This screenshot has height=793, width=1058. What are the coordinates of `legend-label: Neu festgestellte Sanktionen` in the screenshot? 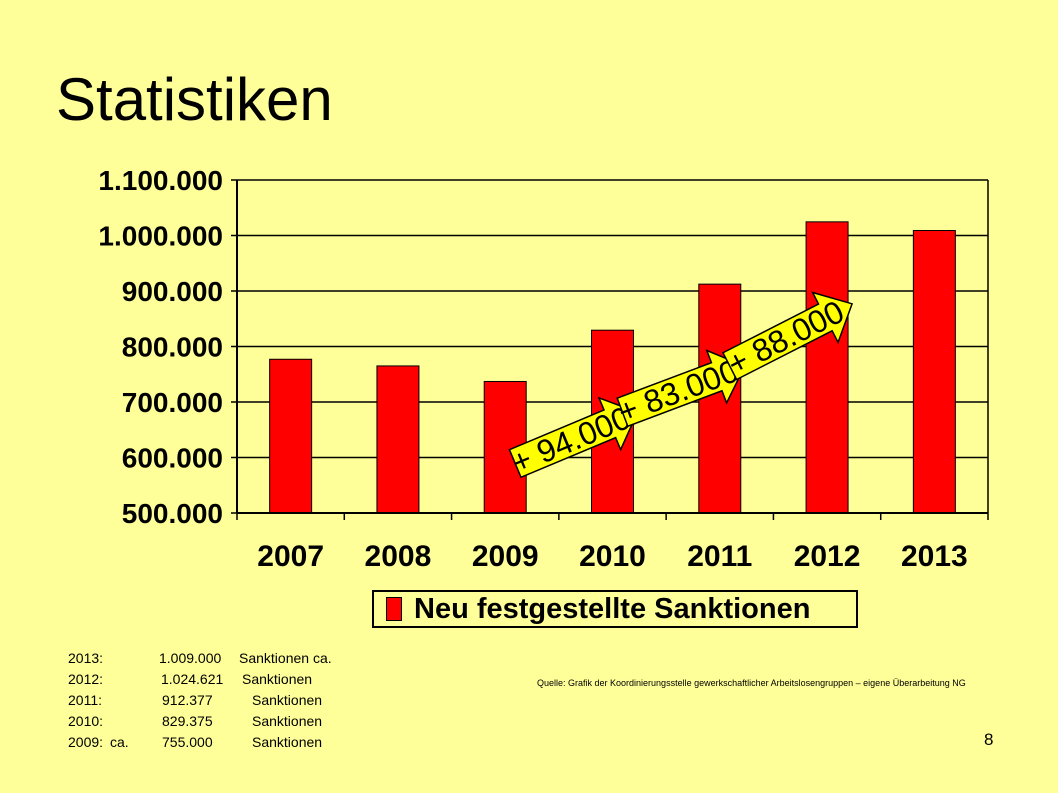 It's located at (612, 608).